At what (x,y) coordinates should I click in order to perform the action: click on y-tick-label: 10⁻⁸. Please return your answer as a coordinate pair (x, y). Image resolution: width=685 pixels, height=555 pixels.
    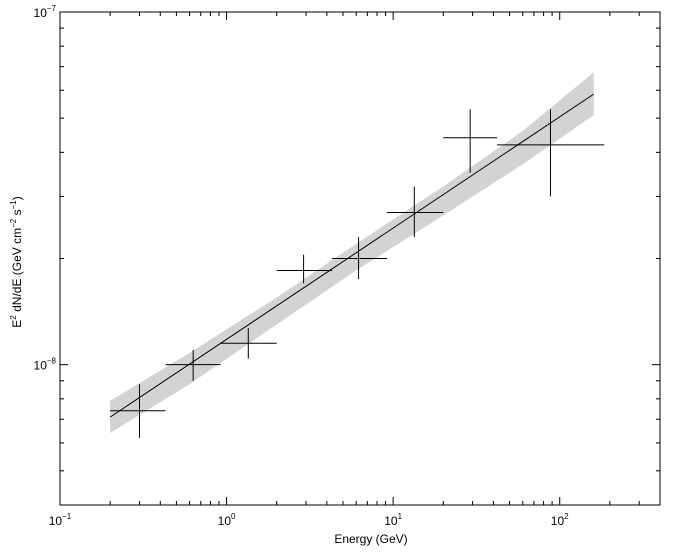
    Looking at the image, I should click on (45, 365).